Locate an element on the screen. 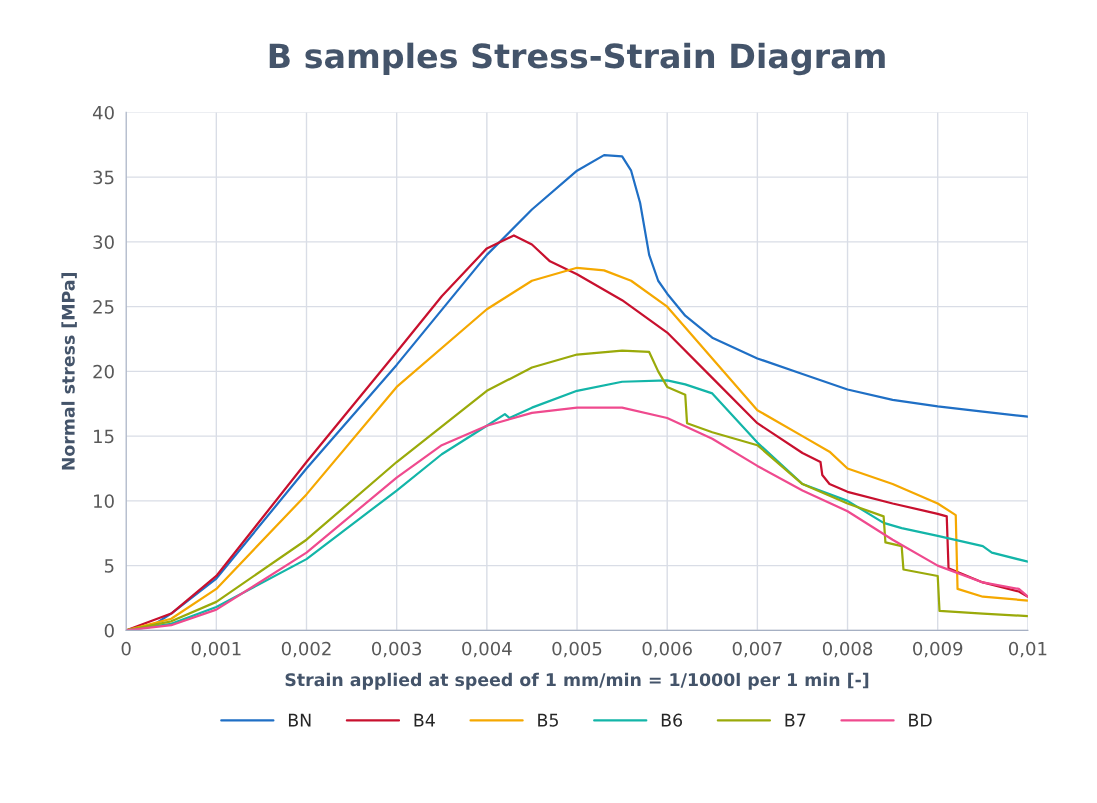  x-tick-label: 0 is located at coordinates (126, 648).